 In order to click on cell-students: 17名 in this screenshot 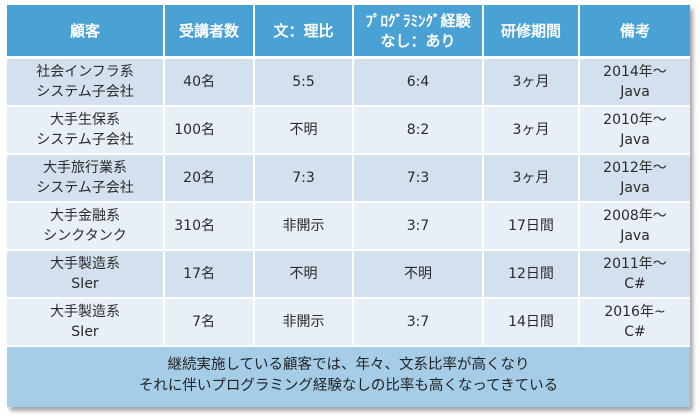, I will do `click(210, 275)`.